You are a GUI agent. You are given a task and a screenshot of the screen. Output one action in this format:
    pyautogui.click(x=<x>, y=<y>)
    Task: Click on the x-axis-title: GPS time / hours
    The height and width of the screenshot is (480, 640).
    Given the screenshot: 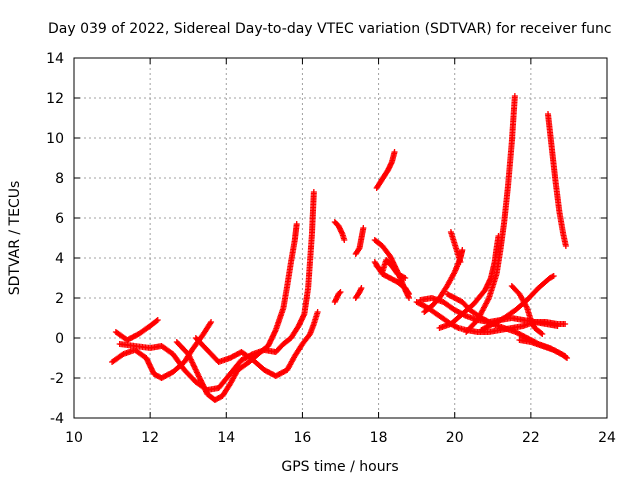 What is the action you would take?
    pyautogui.click(x=339, y=467)
    